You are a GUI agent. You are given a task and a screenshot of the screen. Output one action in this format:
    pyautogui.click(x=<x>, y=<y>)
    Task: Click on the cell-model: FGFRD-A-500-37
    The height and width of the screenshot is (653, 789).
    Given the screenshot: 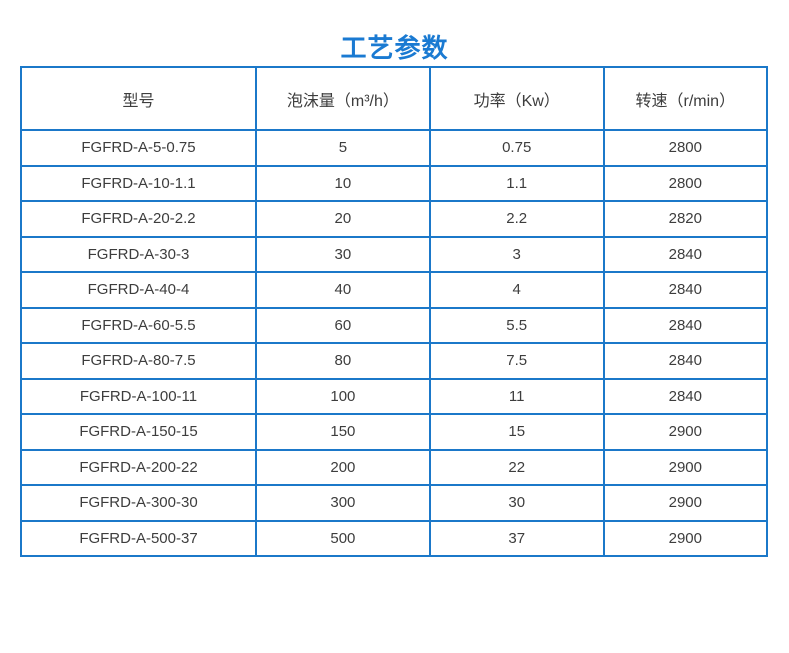 What is the action you would take?
    pyautogui.click(x=138, y=538)
    